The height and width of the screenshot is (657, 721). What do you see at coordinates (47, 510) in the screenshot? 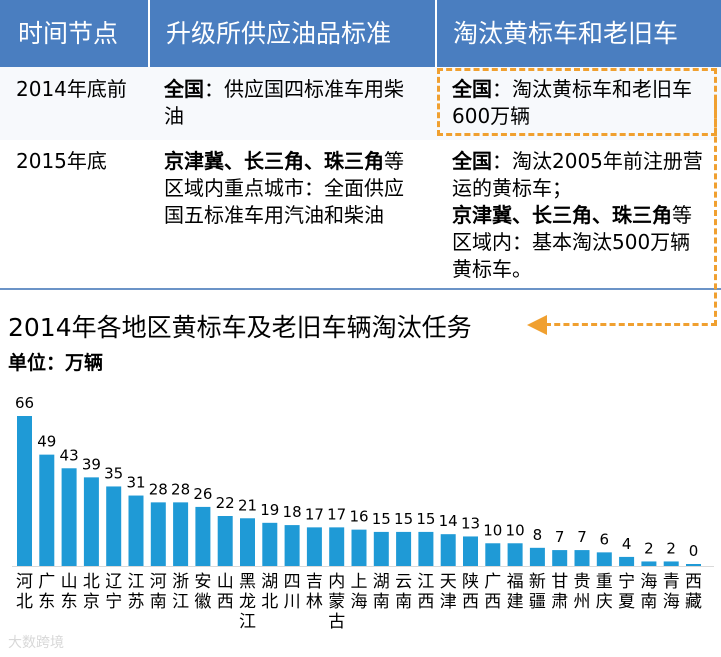
I see `bar-广东` at bounding box center [47, 510].